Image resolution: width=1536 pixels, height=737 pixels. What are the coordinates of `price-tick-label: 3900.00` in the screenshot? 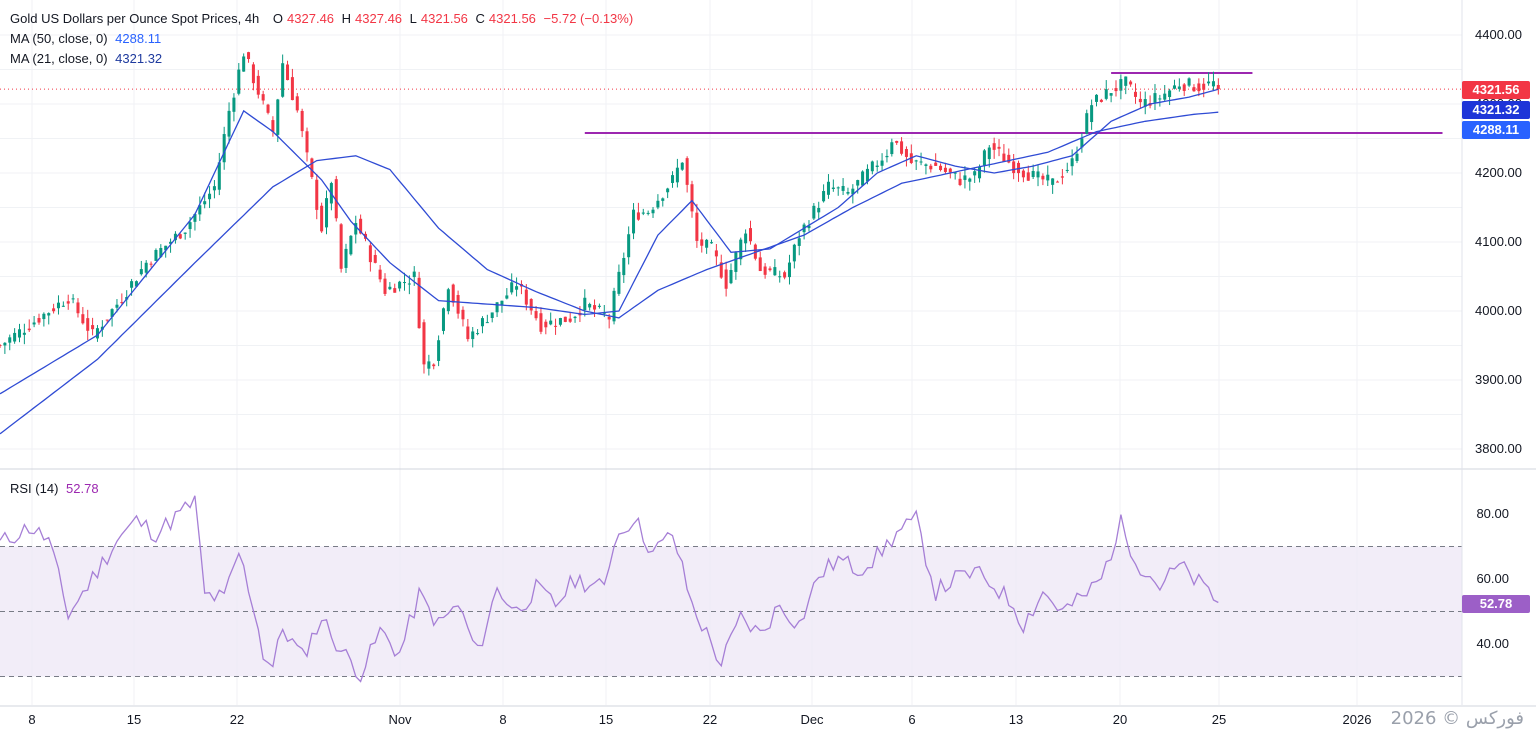 It's located at (1498, 379).